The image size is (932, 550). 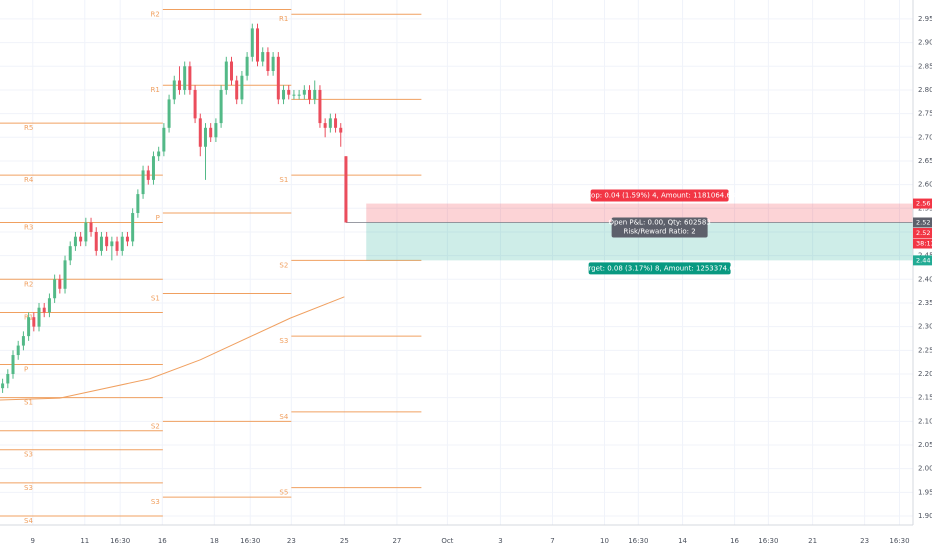 I want to click on y-tick-label: 2.30, so click(x=925, y=327).